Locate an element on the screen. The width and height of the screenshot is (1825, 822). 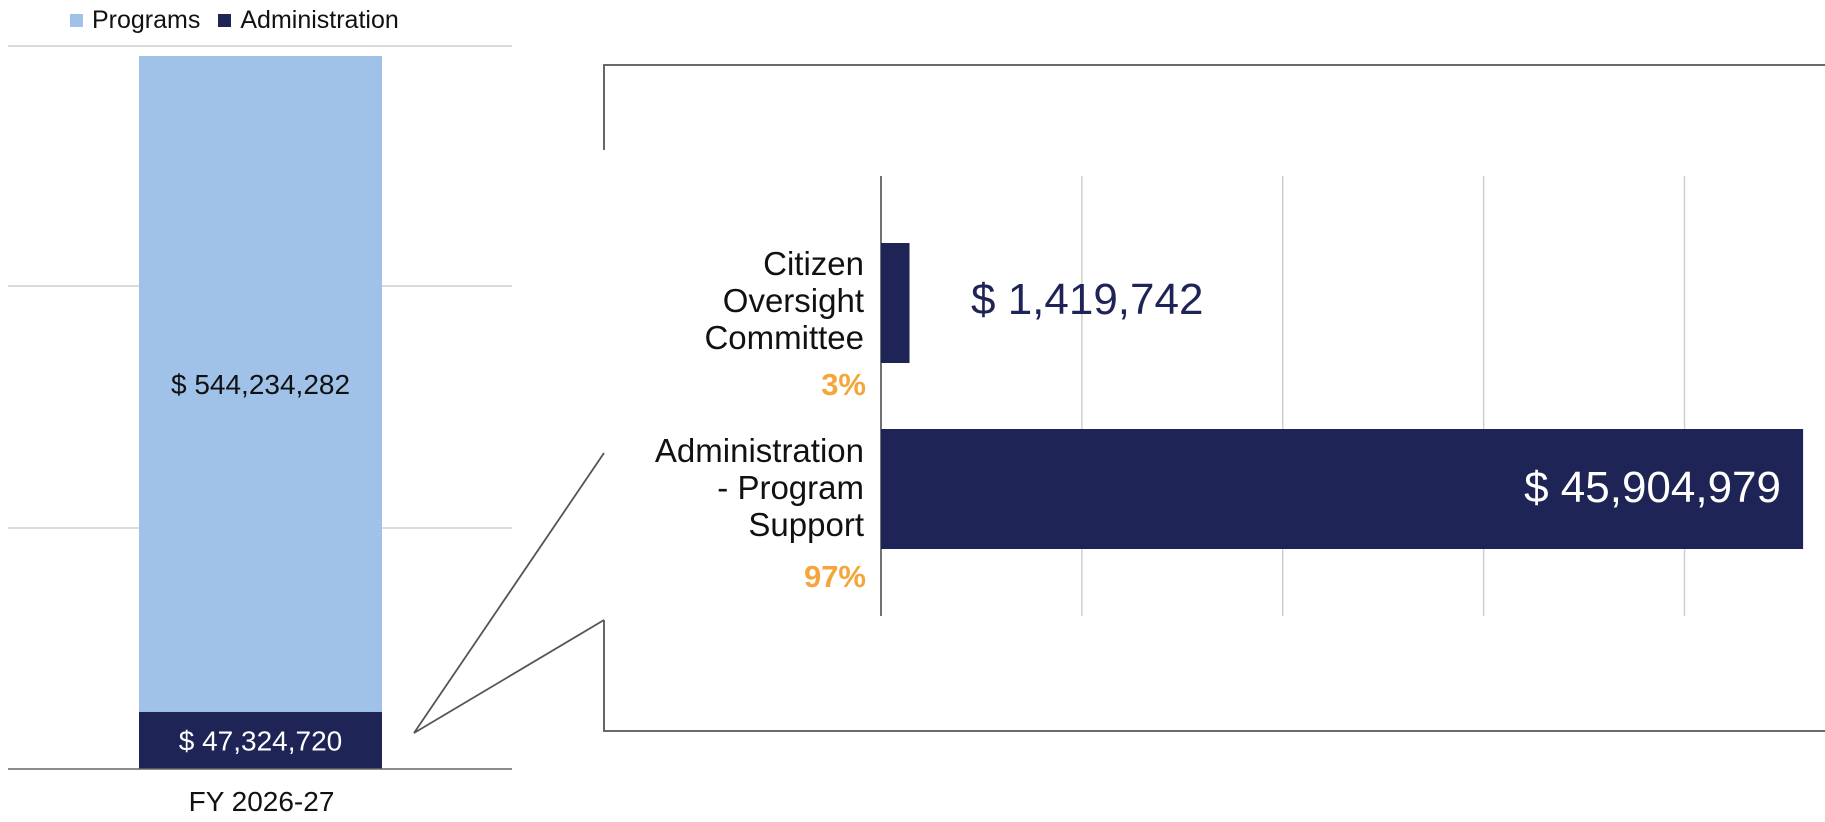
data-label-administration: $ 47,324,720 is located at coordinates (261, 740).